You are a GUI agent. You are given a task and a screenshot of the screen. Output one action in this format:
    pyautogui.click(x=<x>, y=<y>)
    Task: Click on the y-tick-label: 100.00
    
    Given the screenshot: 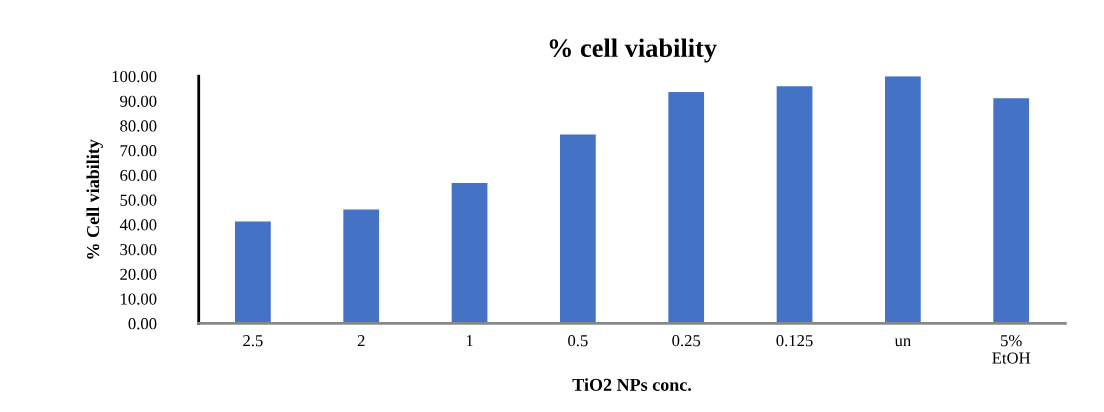 What is the action you would take?
    pyautogui.click(x=134, y=76)
    